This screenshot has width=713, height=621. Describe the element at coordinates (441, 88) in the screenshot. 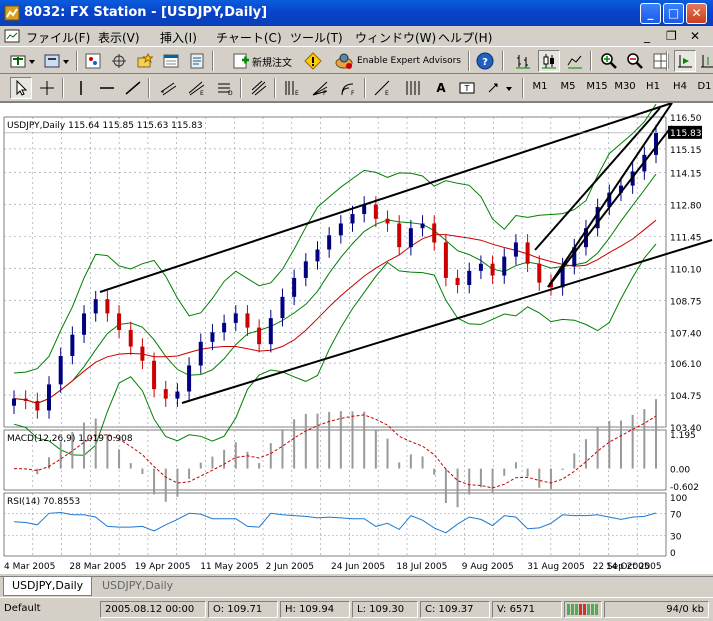

I see `text-tool: A` at that location.